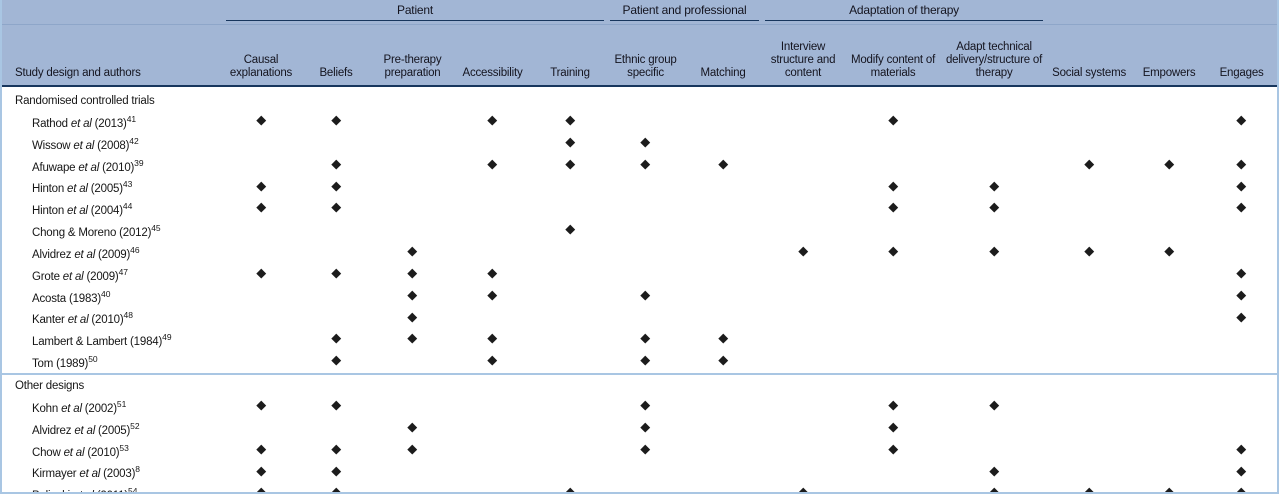 This screenshot has height=494, width=1279. Describe the element at coordinates (112, 488) in the screenshot. I see `study-author-cell: Palinski et al (2011)54` at that location.